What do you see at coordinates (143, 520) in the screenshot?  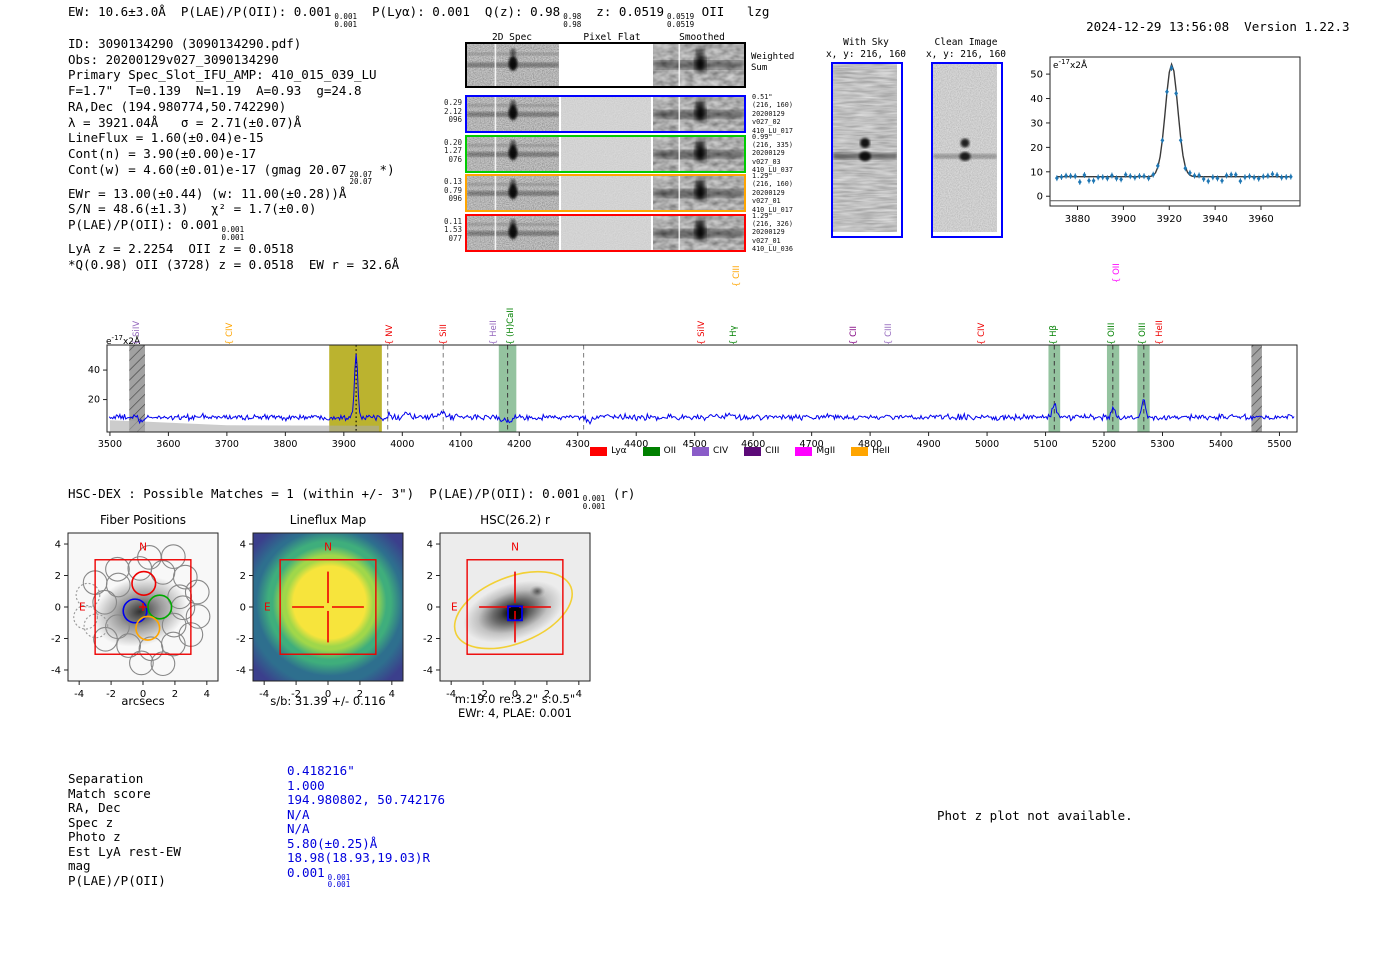 I see `fiber-positions-title: Fiber Positions` at bounding box center [143, 520].